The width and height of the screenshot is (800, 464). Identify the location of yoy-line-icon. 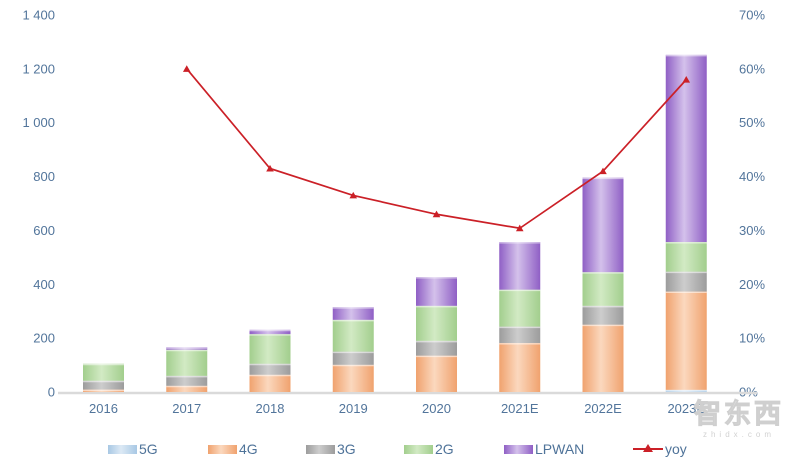
(648, 449).